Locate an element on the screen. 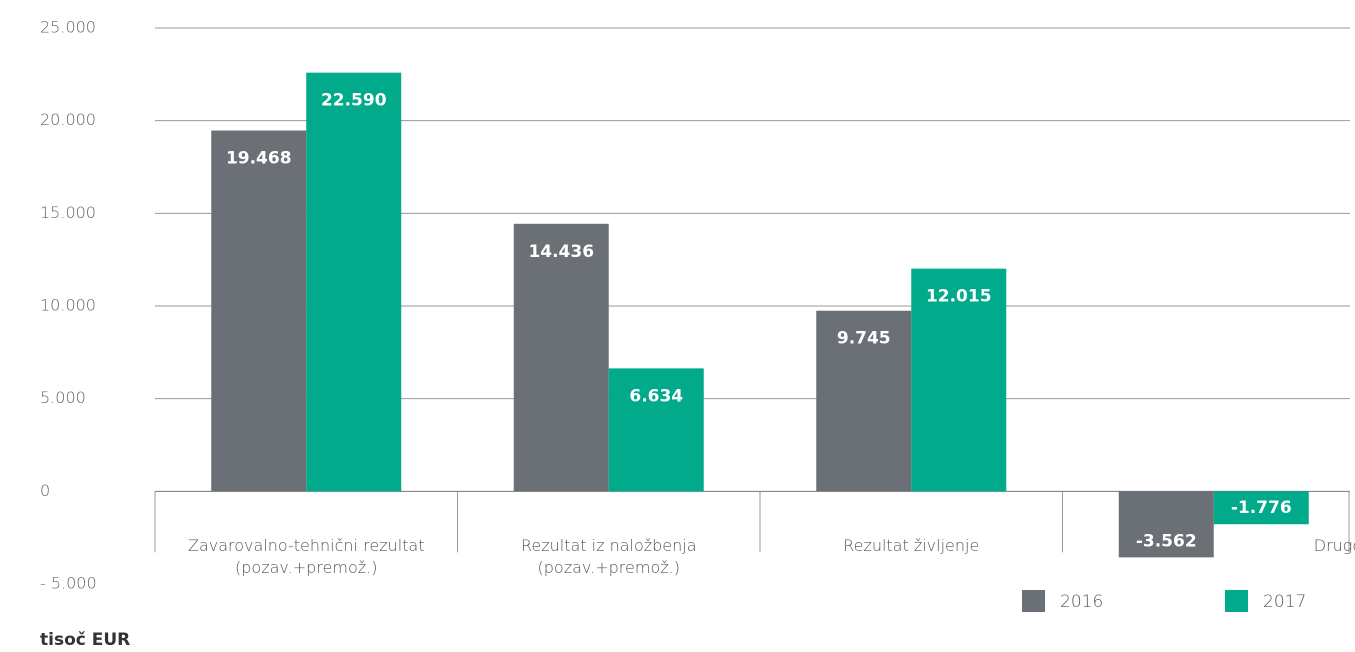  y-tick-label: - 5.000 is located at coordinates (68, 583).